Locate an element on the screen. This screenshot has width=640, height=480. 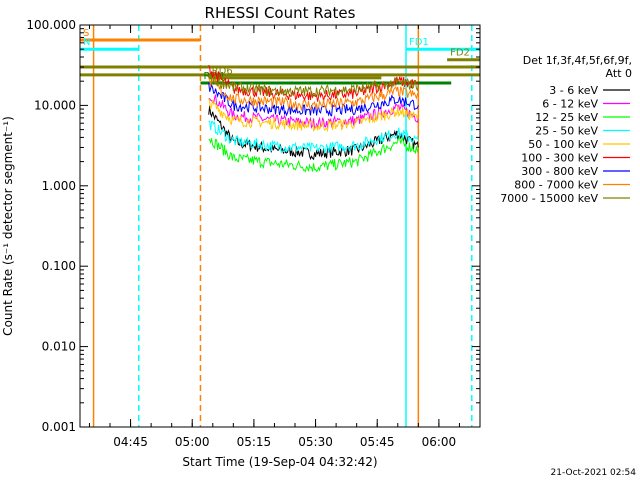
series-lines is located at coordinates (313, 118).